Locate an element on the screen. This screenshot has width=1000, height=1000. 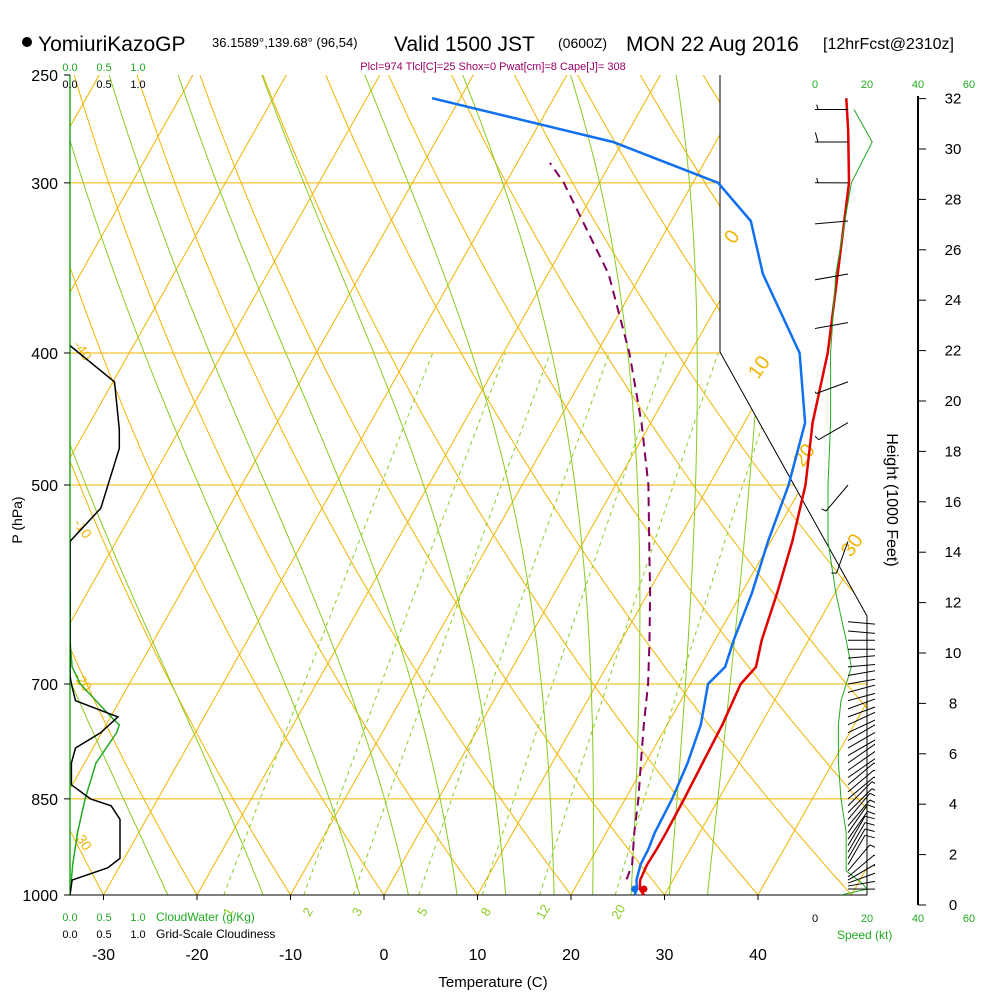
mixing-ratio-label: 12 is located at coordinates (543, 912).